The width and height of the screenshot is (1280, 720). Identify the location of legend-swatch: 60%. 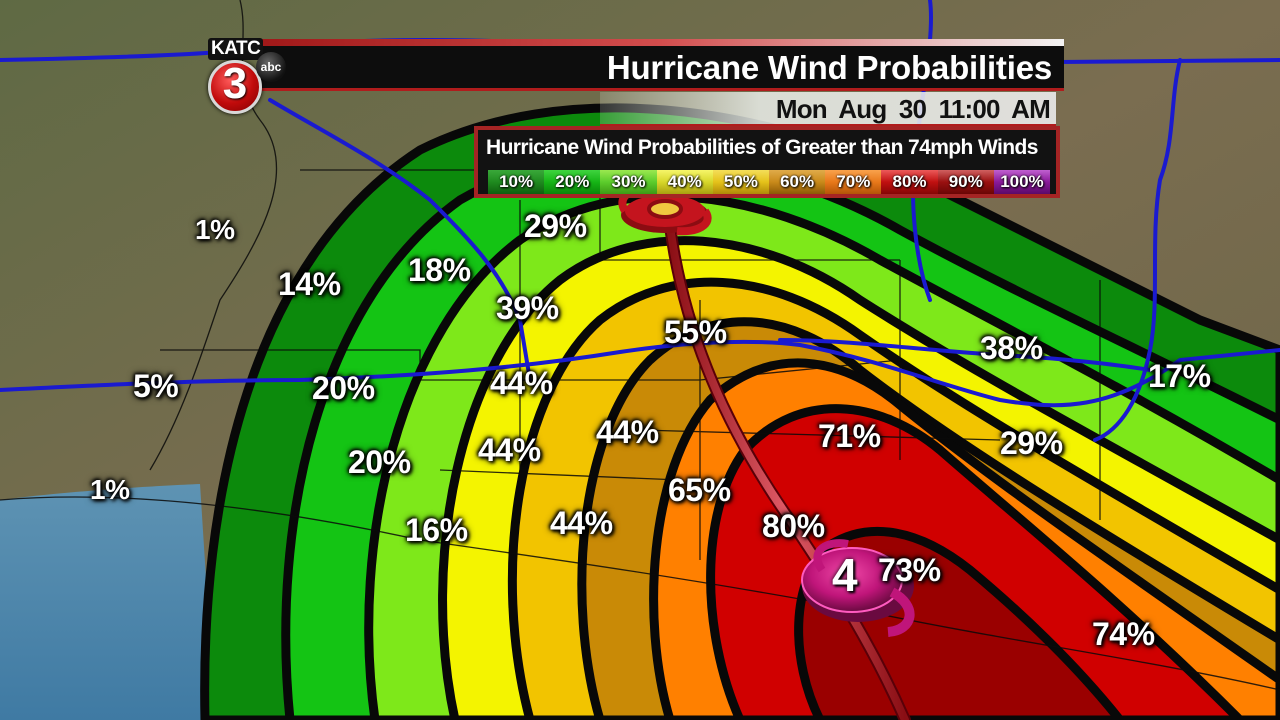
(797, 182).